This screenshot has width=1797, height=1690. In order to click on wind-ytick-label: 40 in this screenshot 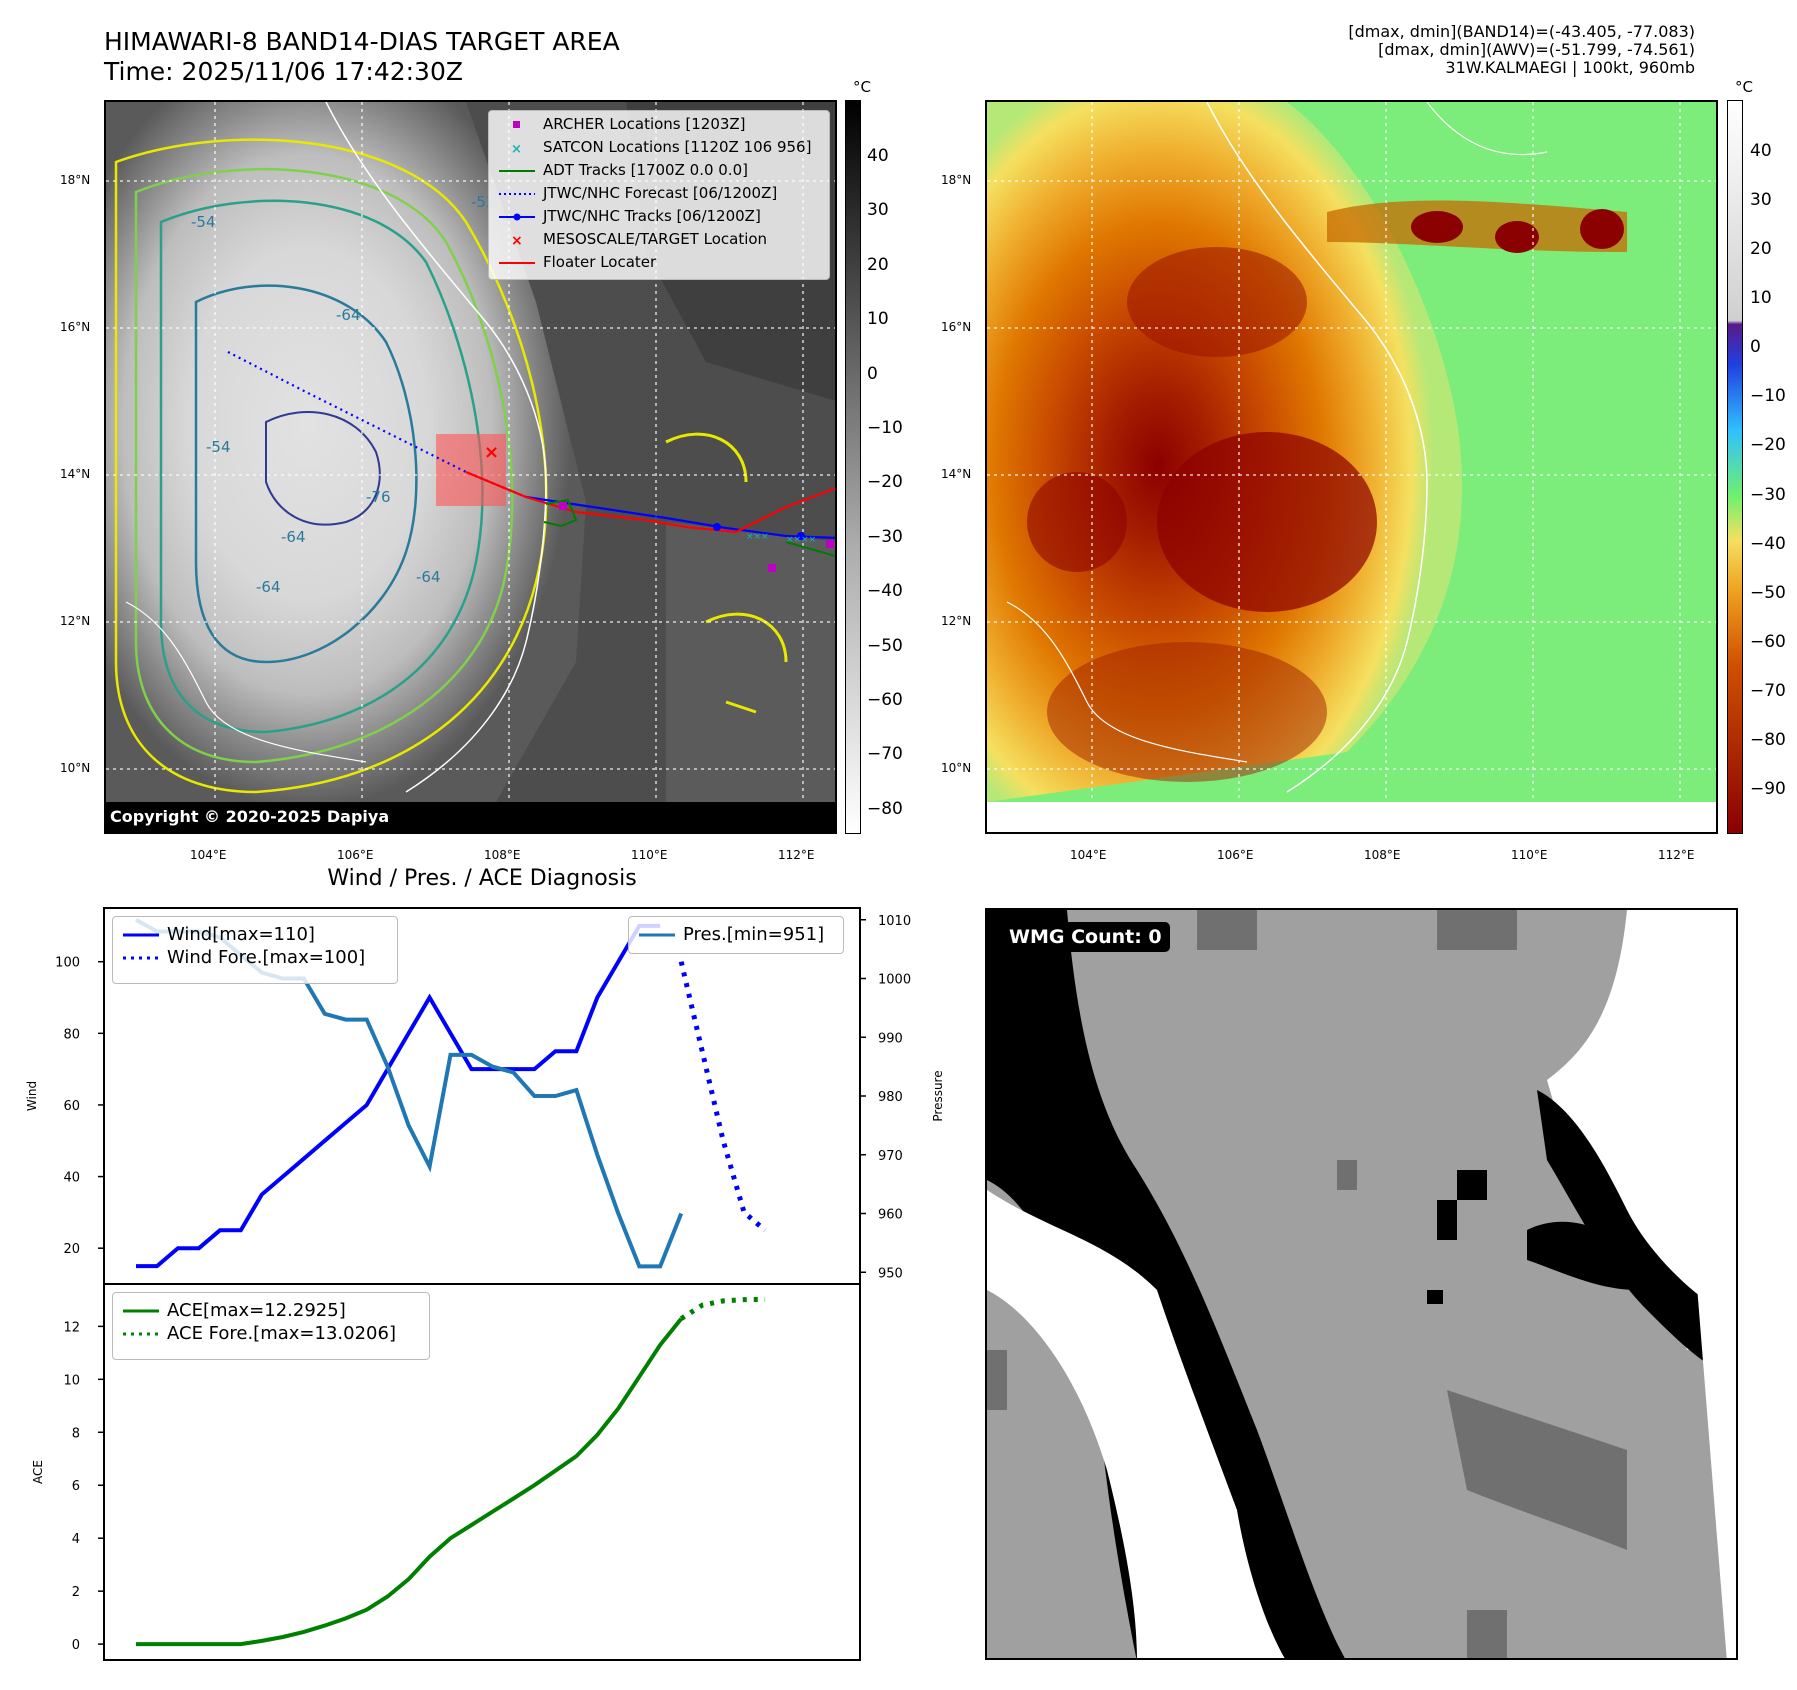, I will do `click(71, 1178)`.